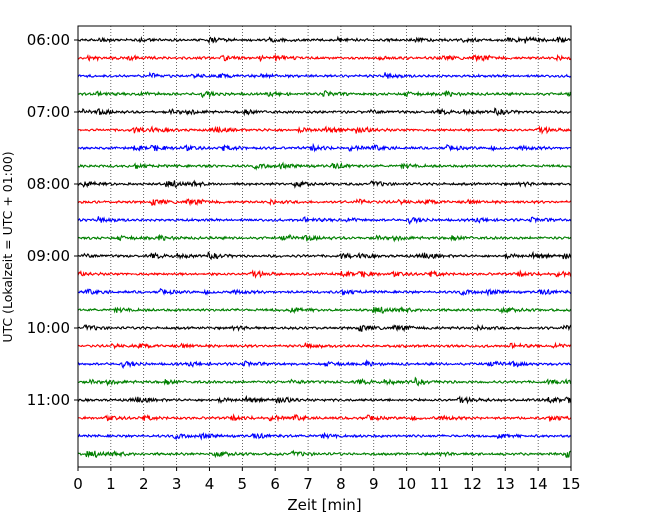 The image size is (650, 520). What do you see at coordinates (111, 484) in the screenshot?
I see `x-tick-label: 1` at bounding box center [111, 484].